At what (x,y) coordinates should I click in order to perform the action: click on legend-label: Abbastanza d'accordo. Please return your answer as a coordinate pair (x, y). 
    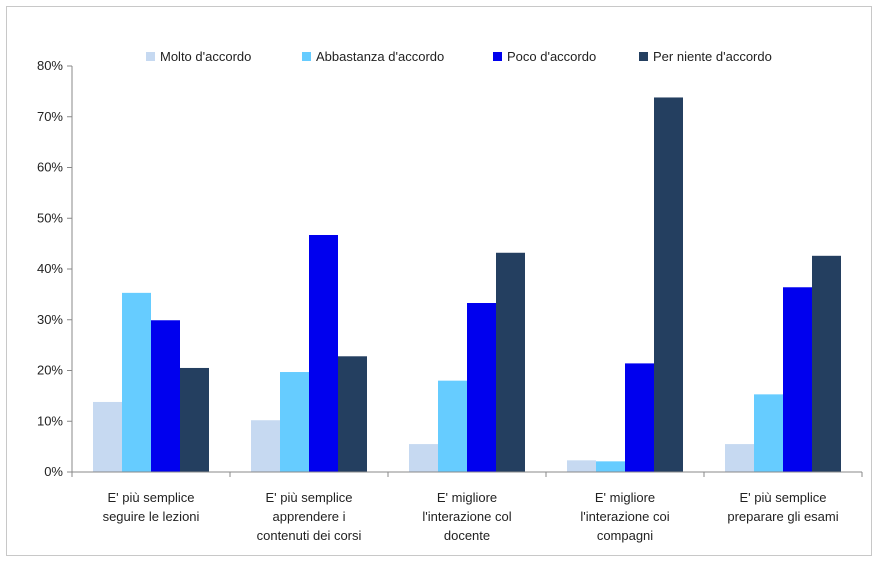
    Looking at the image, I should click on (380, 56).